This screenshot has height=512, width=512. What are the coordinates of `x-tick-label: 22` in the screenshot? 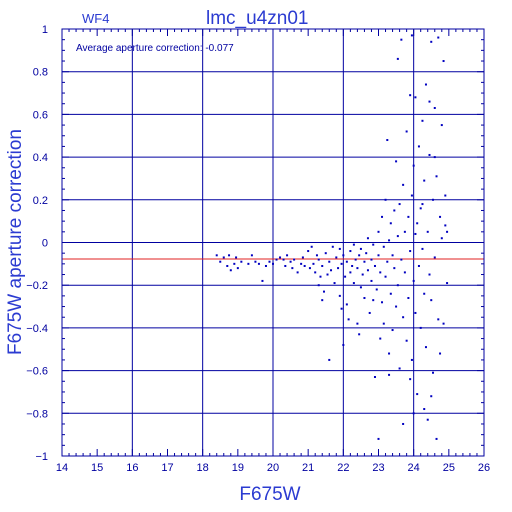 It's located at (343, 468).